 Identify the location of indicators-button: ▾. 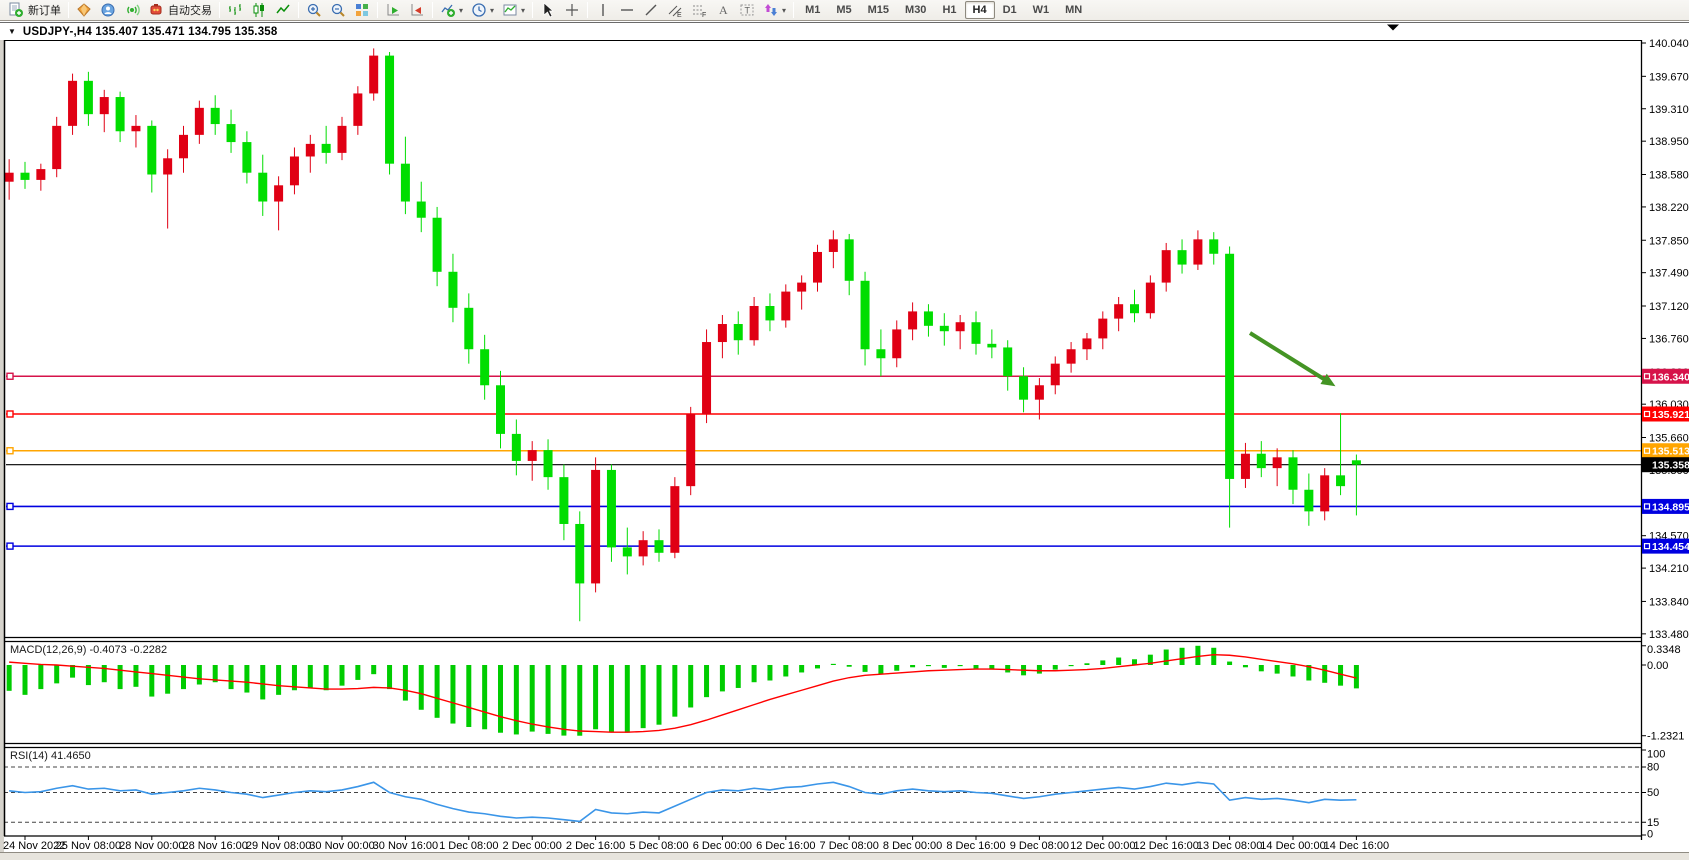
(451, 10).